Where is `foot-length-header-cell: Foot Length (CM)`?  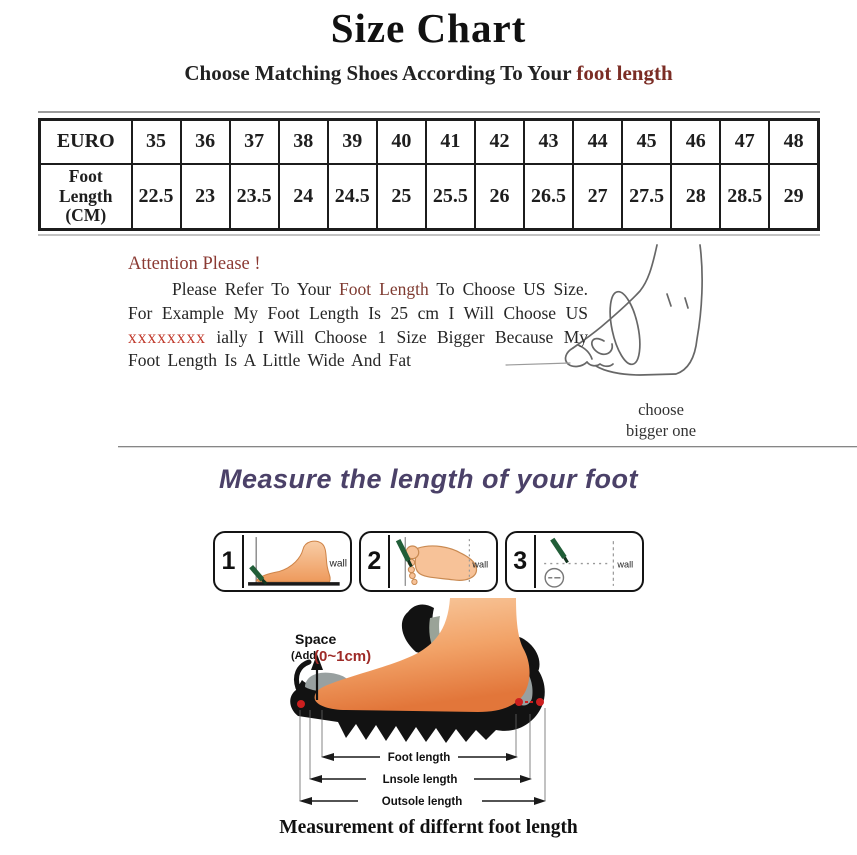
foot-length-header-cell: Foot Length (CM) is located at coordinates (85, 196).